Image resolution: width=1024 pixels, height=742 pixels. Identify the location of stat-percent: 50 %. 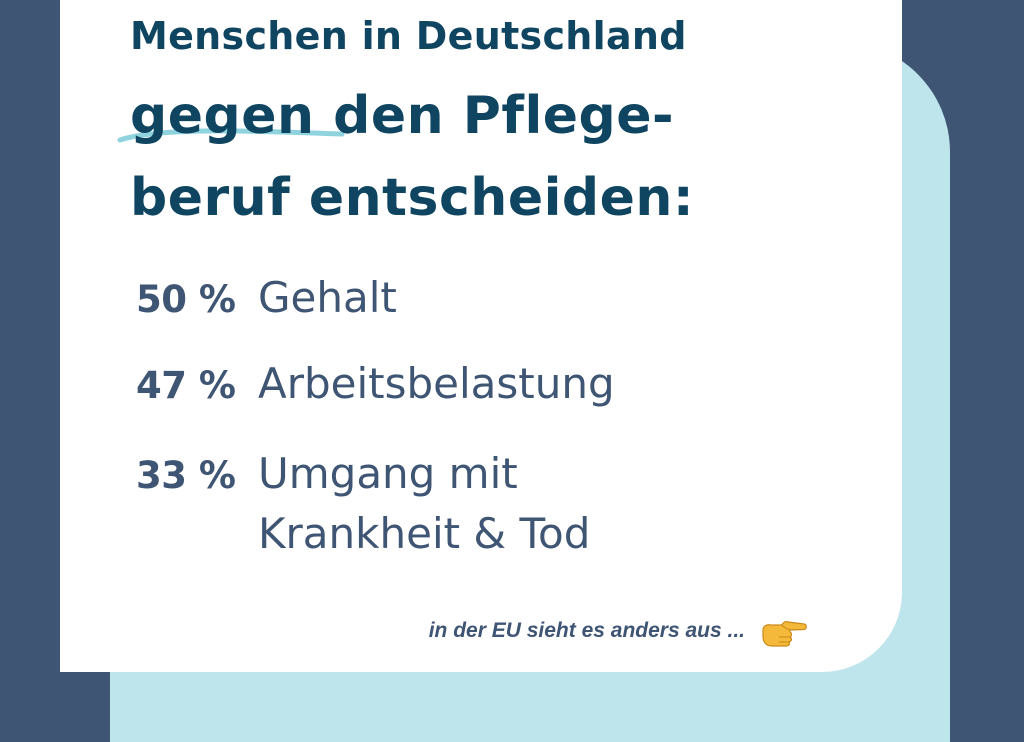
(186, 299).